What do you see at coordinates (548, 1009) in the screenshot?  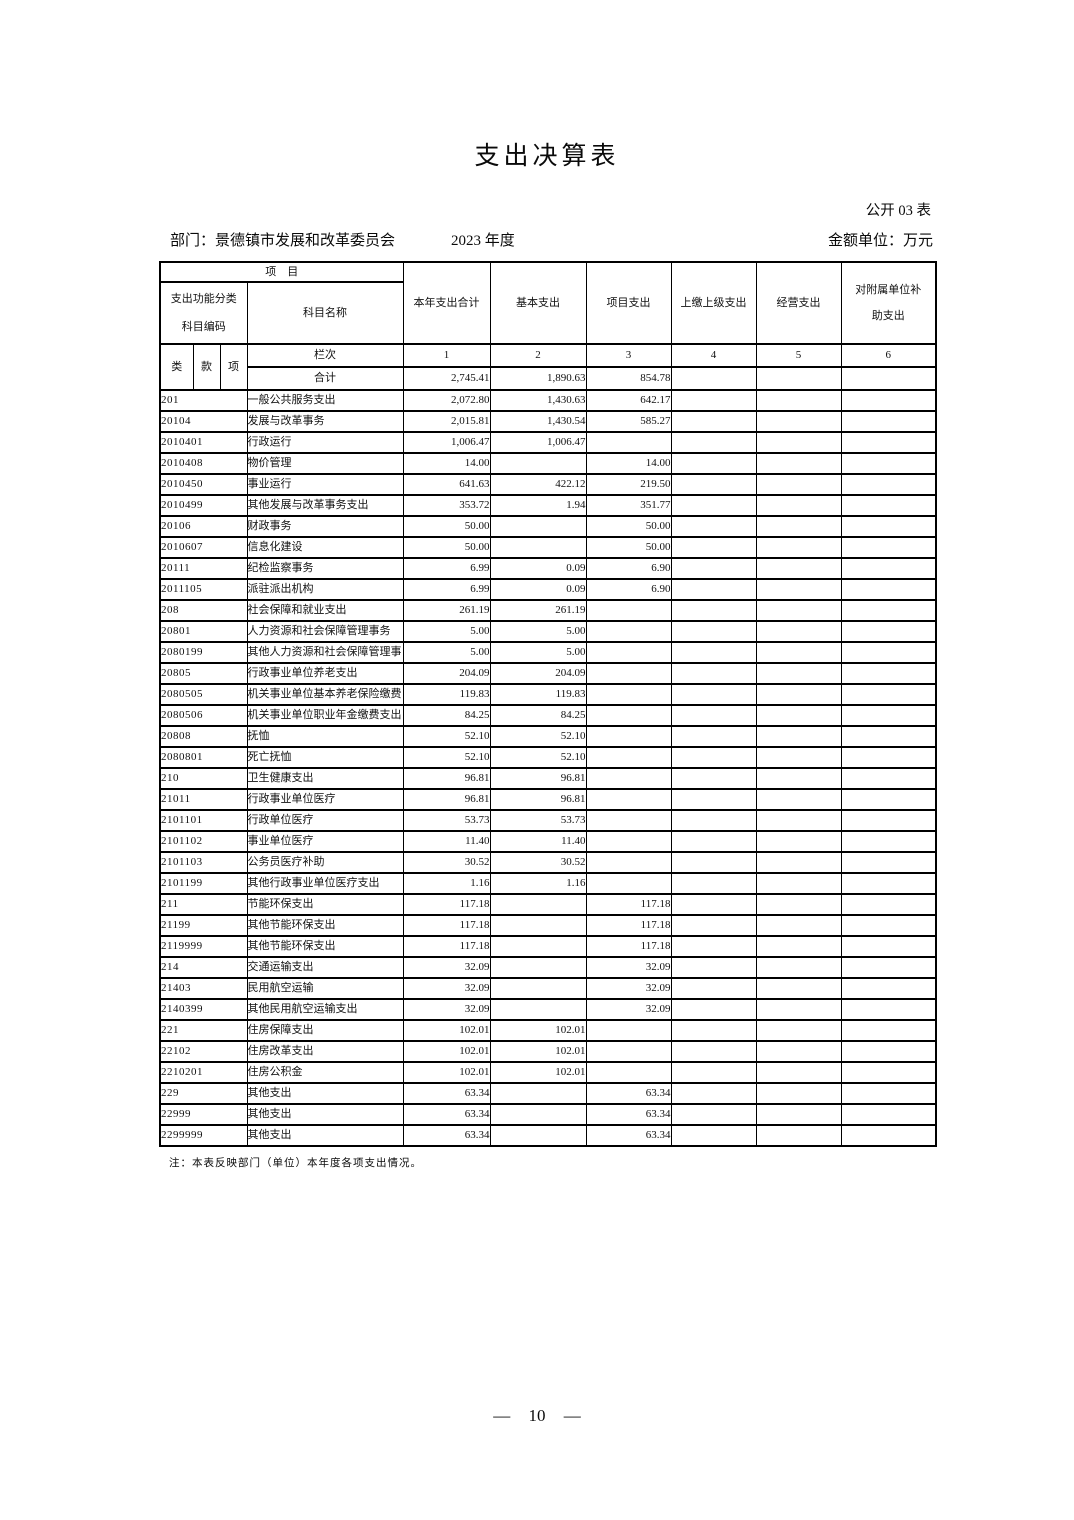 I see `table-row: 2140399 其他民用航空运输支出 32.09 32.09` at bounding box center [548, 1009].